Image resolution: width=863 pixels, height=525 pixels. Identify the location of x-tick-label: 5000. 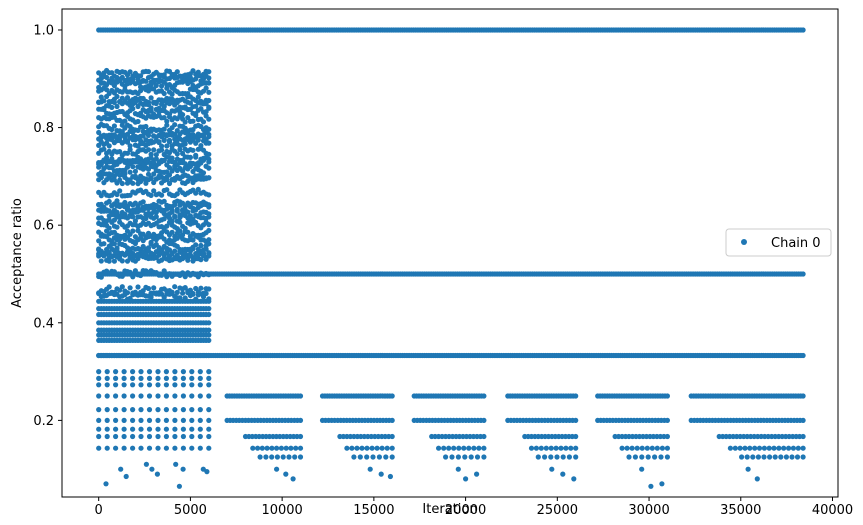
(190, 510).